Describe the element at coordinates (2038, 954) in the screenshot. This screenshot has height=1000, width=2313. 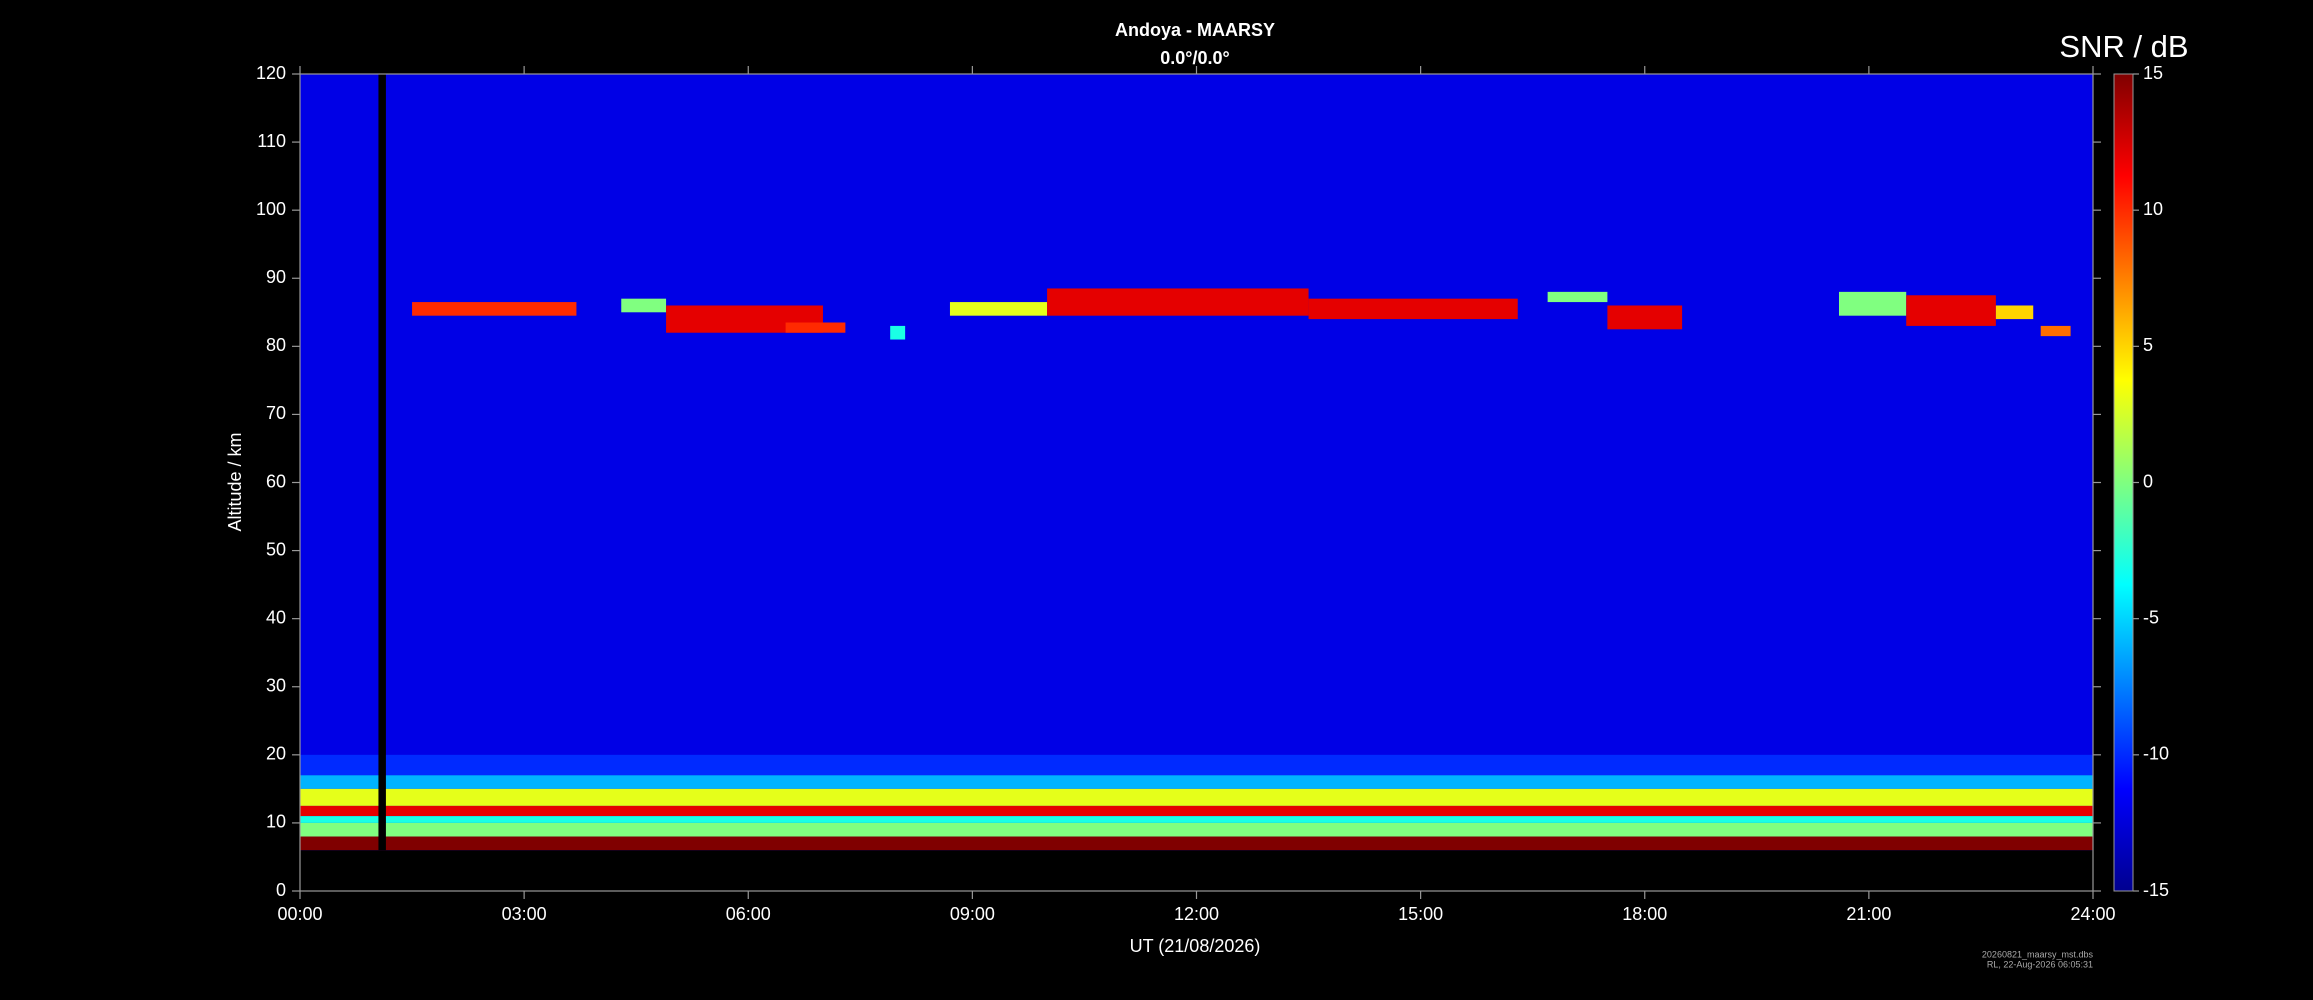
I see `footnote: 20260821_maarsy_mst.dbs` at that location.